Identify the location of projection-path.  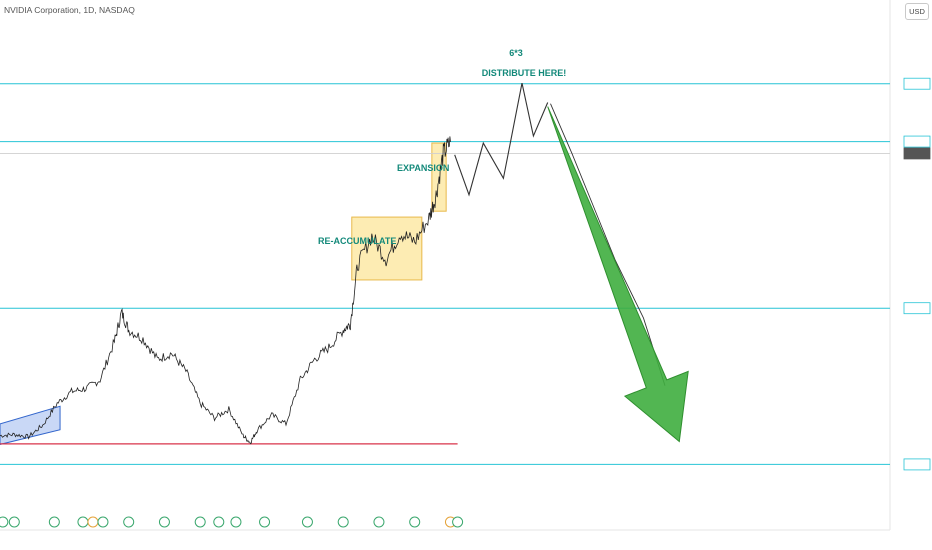
(501, 139).